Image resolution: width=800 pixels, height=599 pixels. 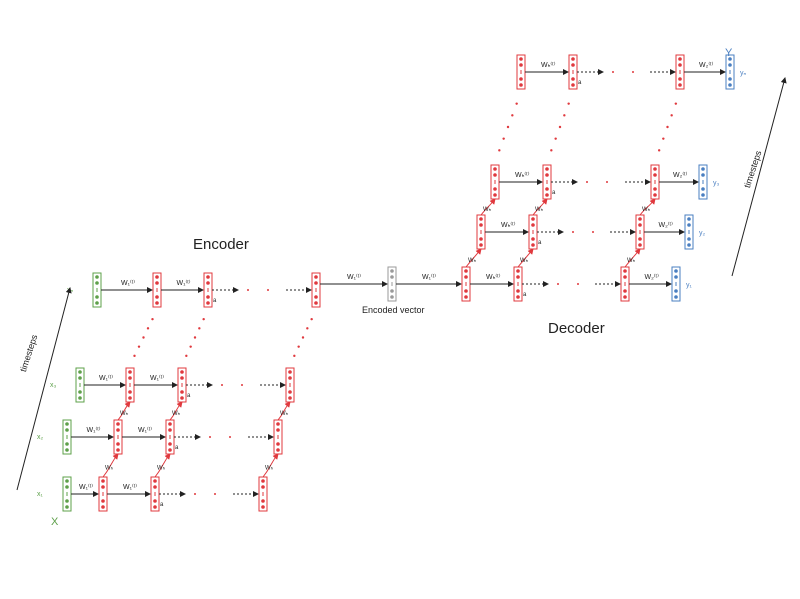 What do you see at coordinates (716, 183) in the screenshot?
I see `svg-text: y₃` at bounding box center [716, 183].